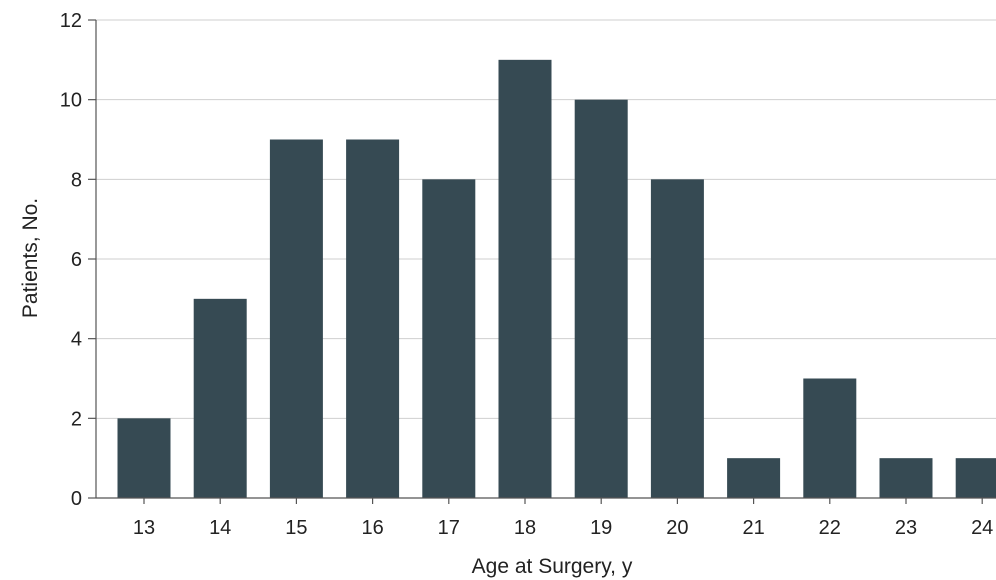 Image resolution: width=996 pixels, height=580 pixels. I want to click on x-tick-label: 14, so click(220, 528).